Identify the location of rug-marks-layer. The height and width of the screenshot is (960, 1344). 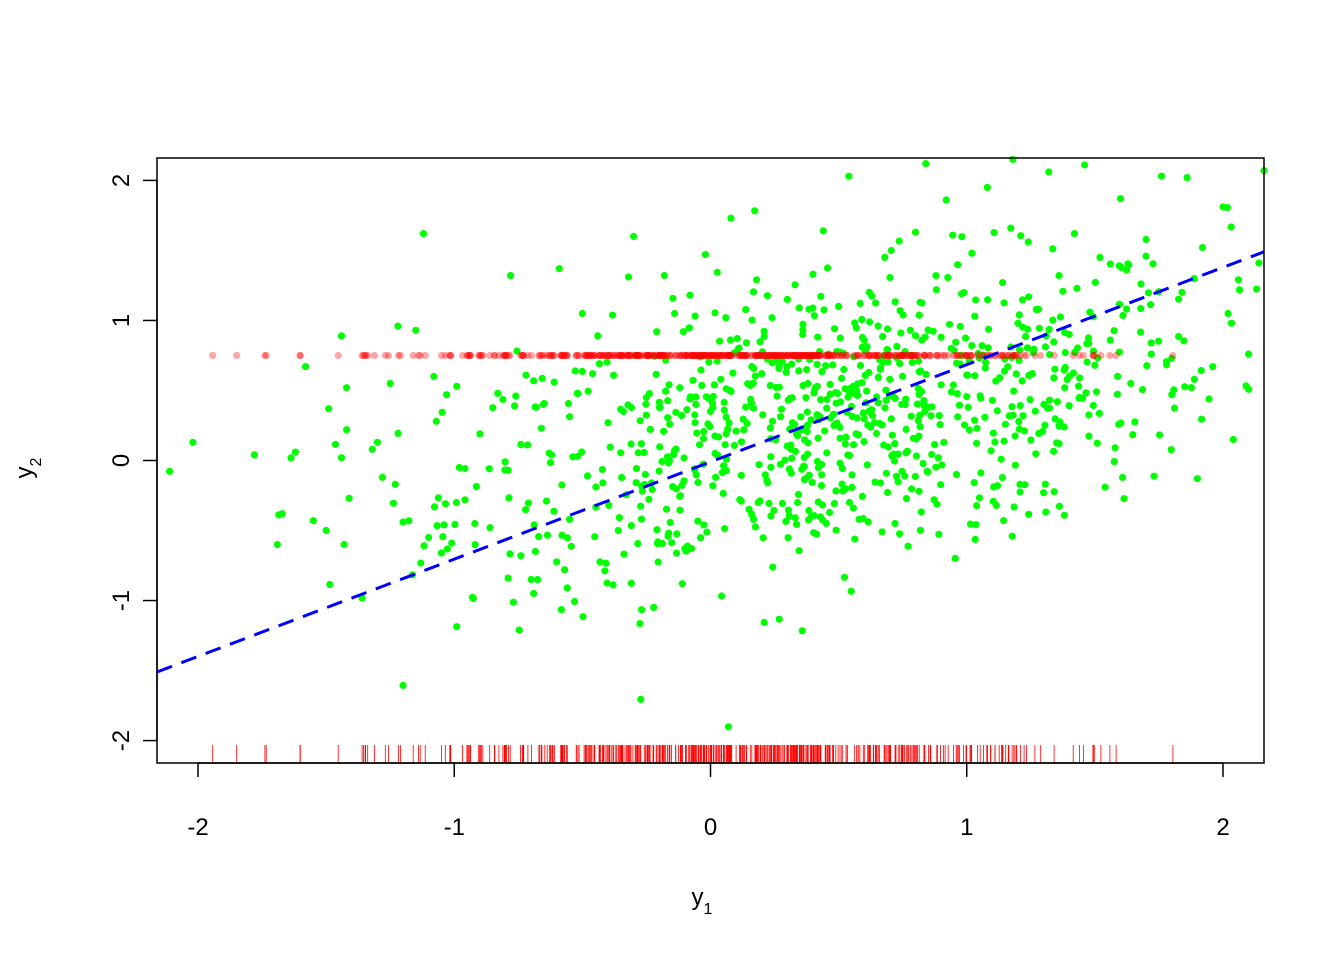
(693, 754).